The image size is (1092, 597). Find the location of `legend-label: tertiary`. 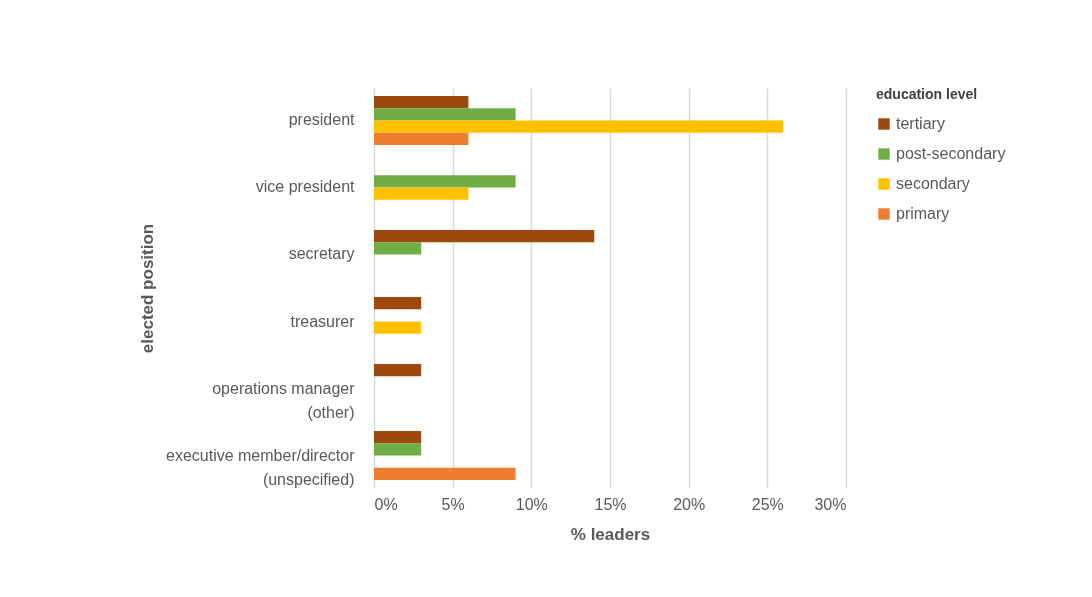

legend-label: tertiary is located at coordinates (920, 123).